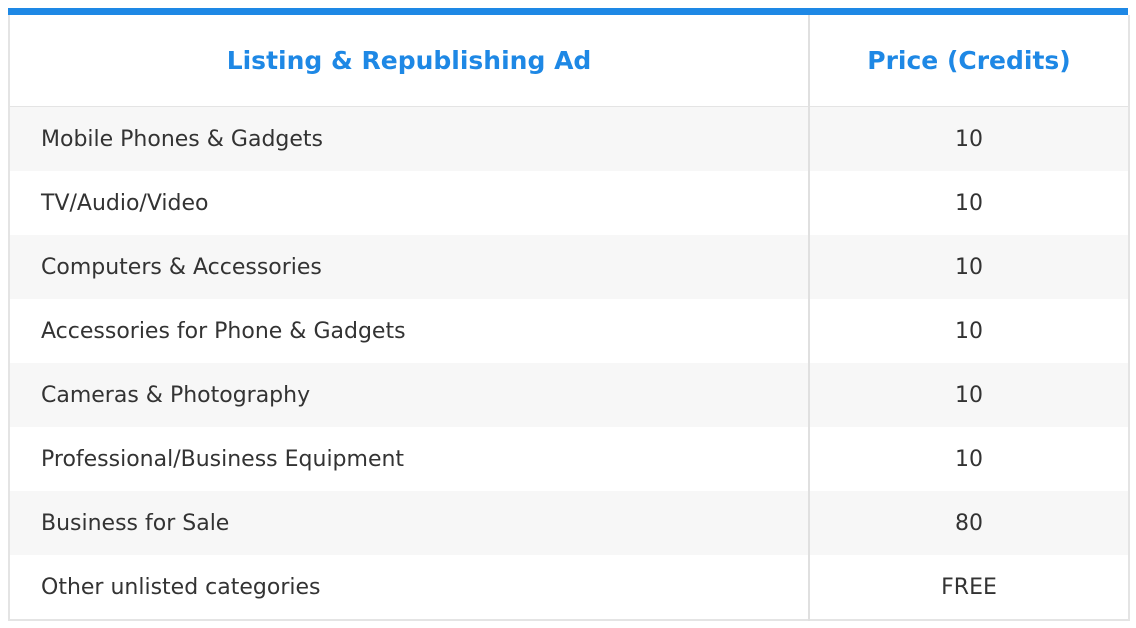  What do you see at coordinates (409, 523) in the screenshot?
I see `category-cell: Business for Sale` at bounding box center [409, 523].